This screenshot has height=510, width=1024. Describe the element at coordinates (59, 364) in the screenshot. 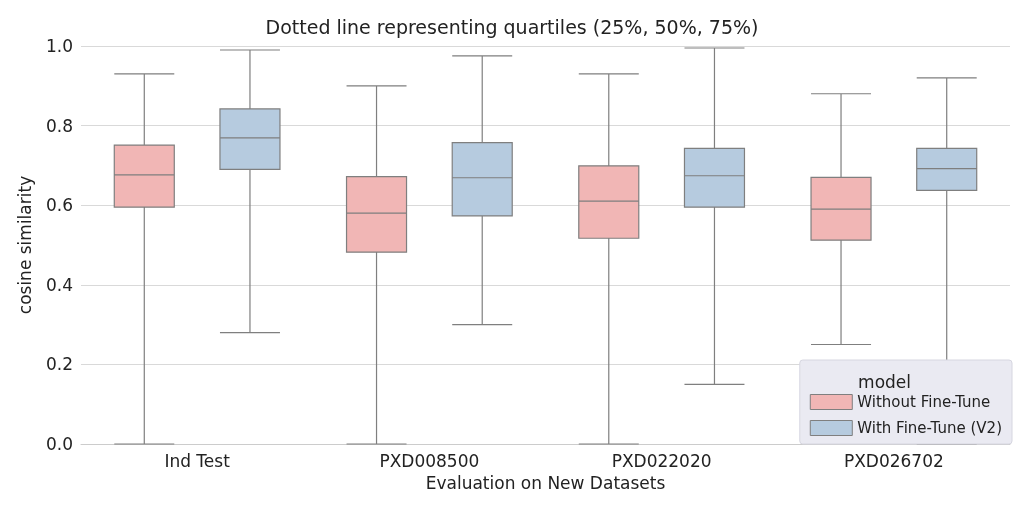

I see `y-tick-label: 0.2` at that location.